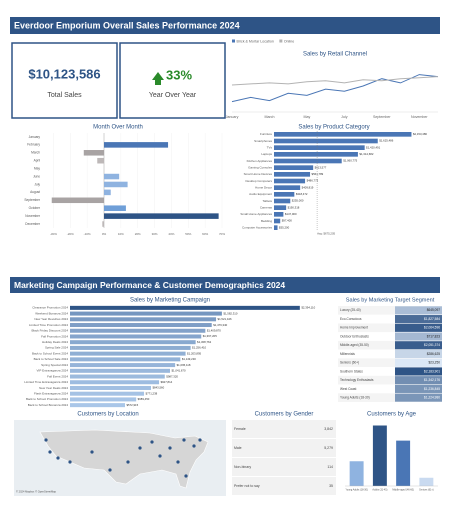 This screenshot has width=451, height=516. I want to click on row-value: 114, so click(330, 467).